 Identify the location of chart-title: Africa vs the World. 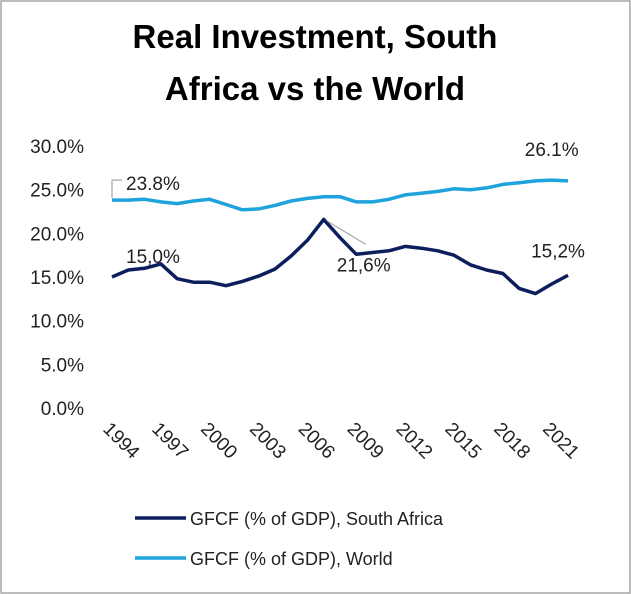
(315, 88).